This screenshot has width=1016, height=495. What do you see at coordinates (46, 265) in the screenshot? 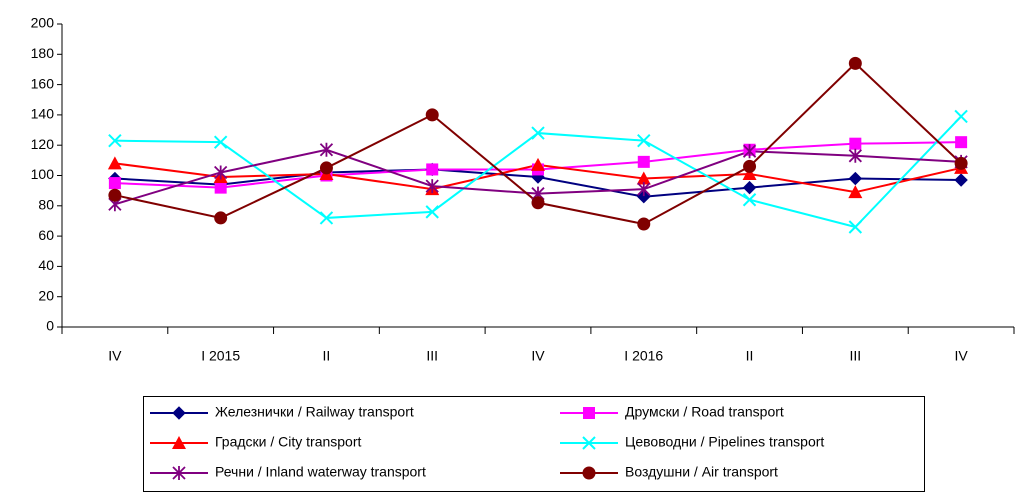
I see `y-tick-label: 40` at bounding box center [46, 265].